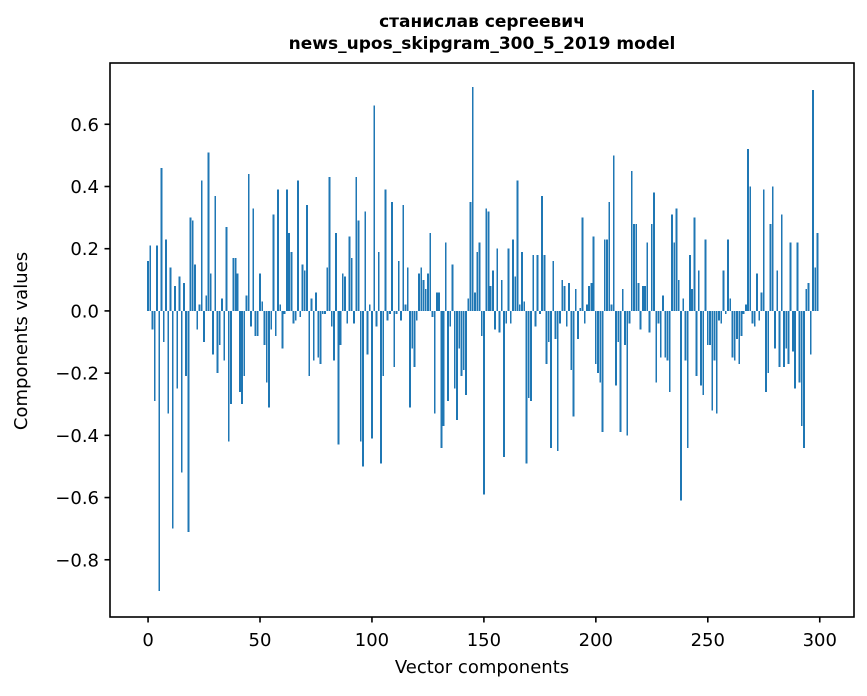 This screenshot has height=696, width=867. Describe the element at coordinates (708, 640) in the screenshot. I see `x-tick-label: 250` at that location.